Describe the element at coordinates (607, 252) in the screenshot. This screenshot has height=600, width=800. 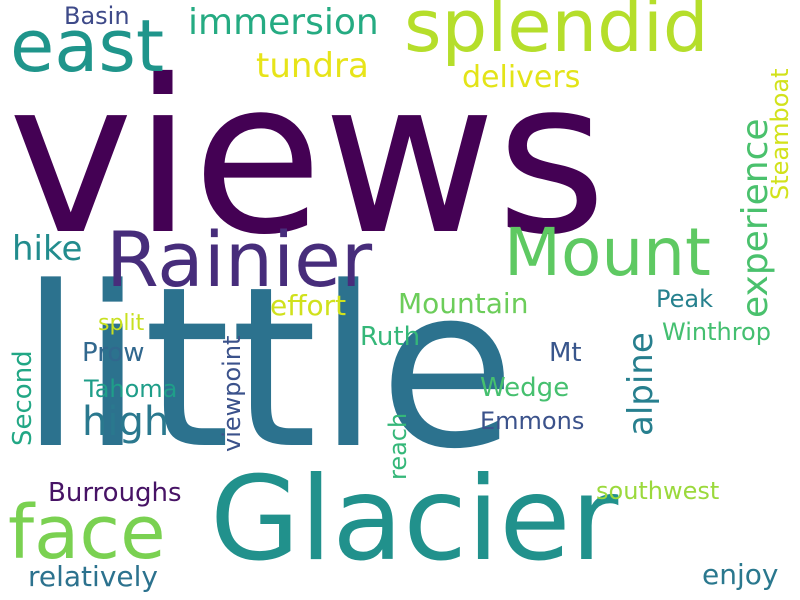
I see `word-mount: Mount` at that location.